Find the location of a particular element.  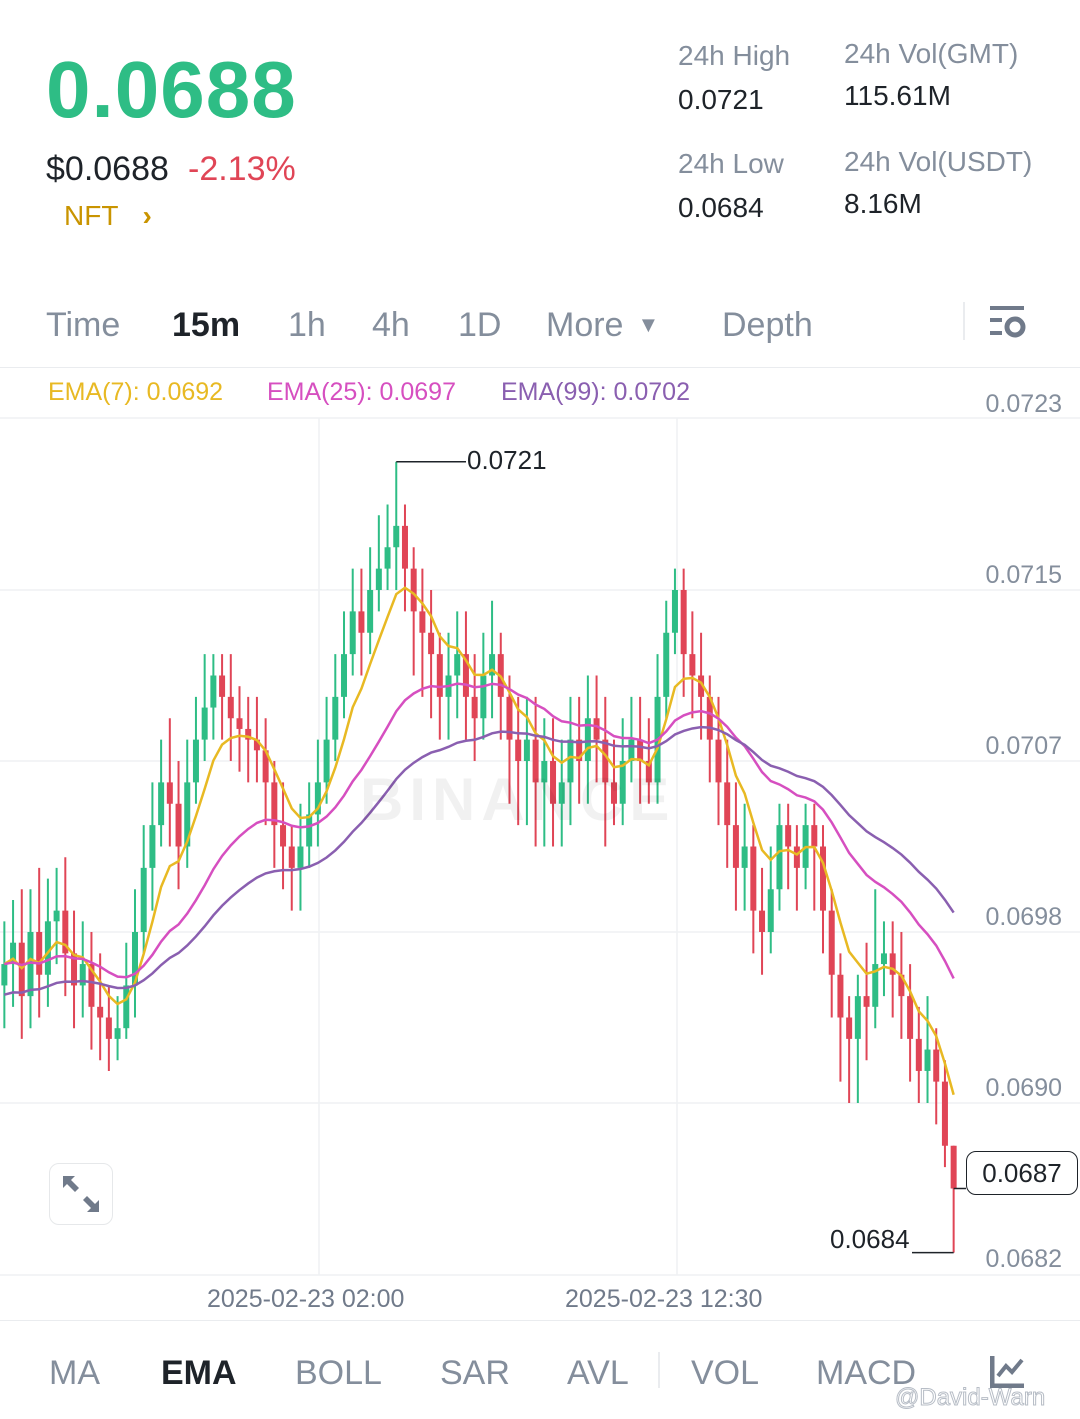

y-tick: 0.0698 is located at coordinates (1023, 917).